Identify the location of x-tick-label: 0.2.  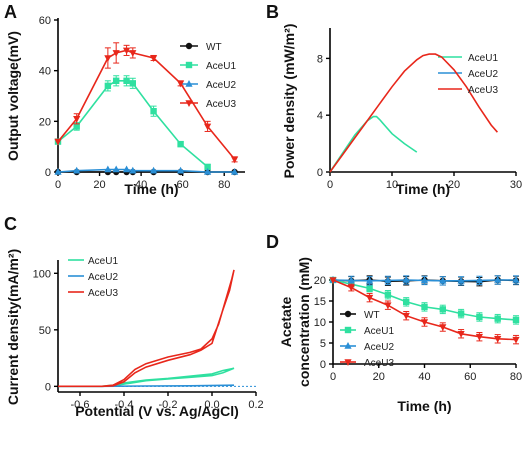
(255, 405).